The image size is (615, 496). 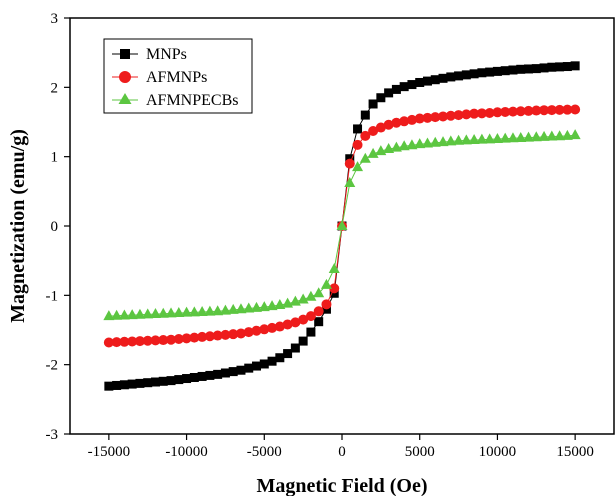 What do you see at coordinates (55, 227) in the screenshot?
I see `y-tick-label: 0` at bounding box center [55, 227].